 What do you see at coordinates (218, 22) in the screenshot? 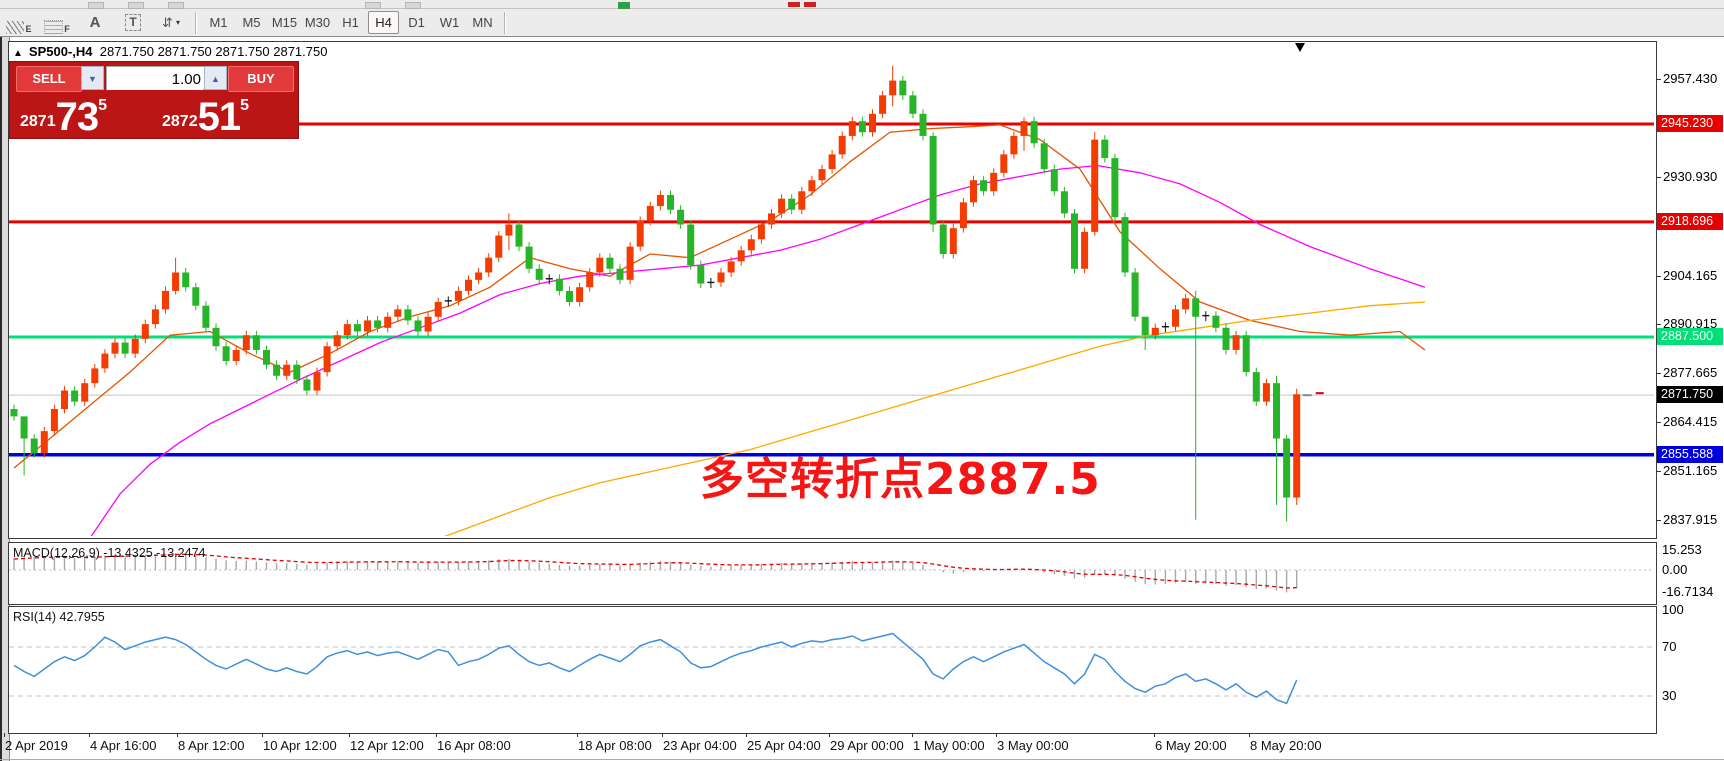
I see `timeframe-button-m1: M1` at bounding box center [218, 22].